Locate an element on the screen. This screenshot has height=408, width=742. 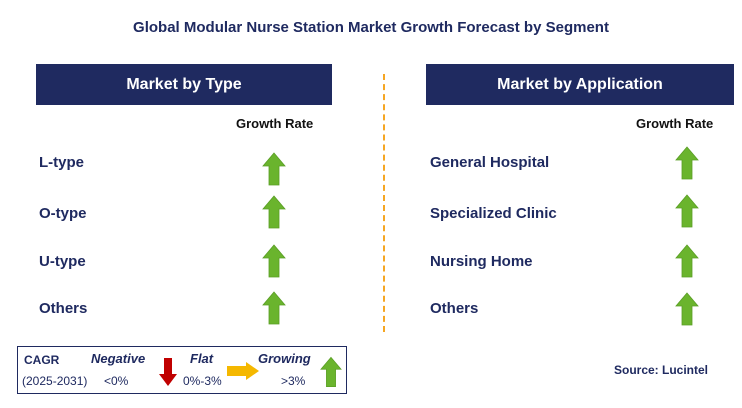
legend-negative-label: Negative is located at coordinates (118, 358).